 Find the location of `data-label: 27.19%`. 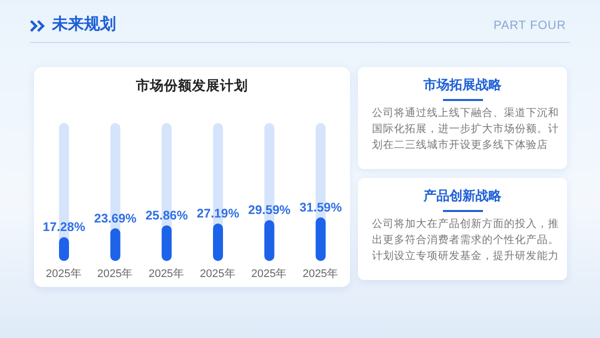

data-label: 27.19% is located at coordinates (218, 213).